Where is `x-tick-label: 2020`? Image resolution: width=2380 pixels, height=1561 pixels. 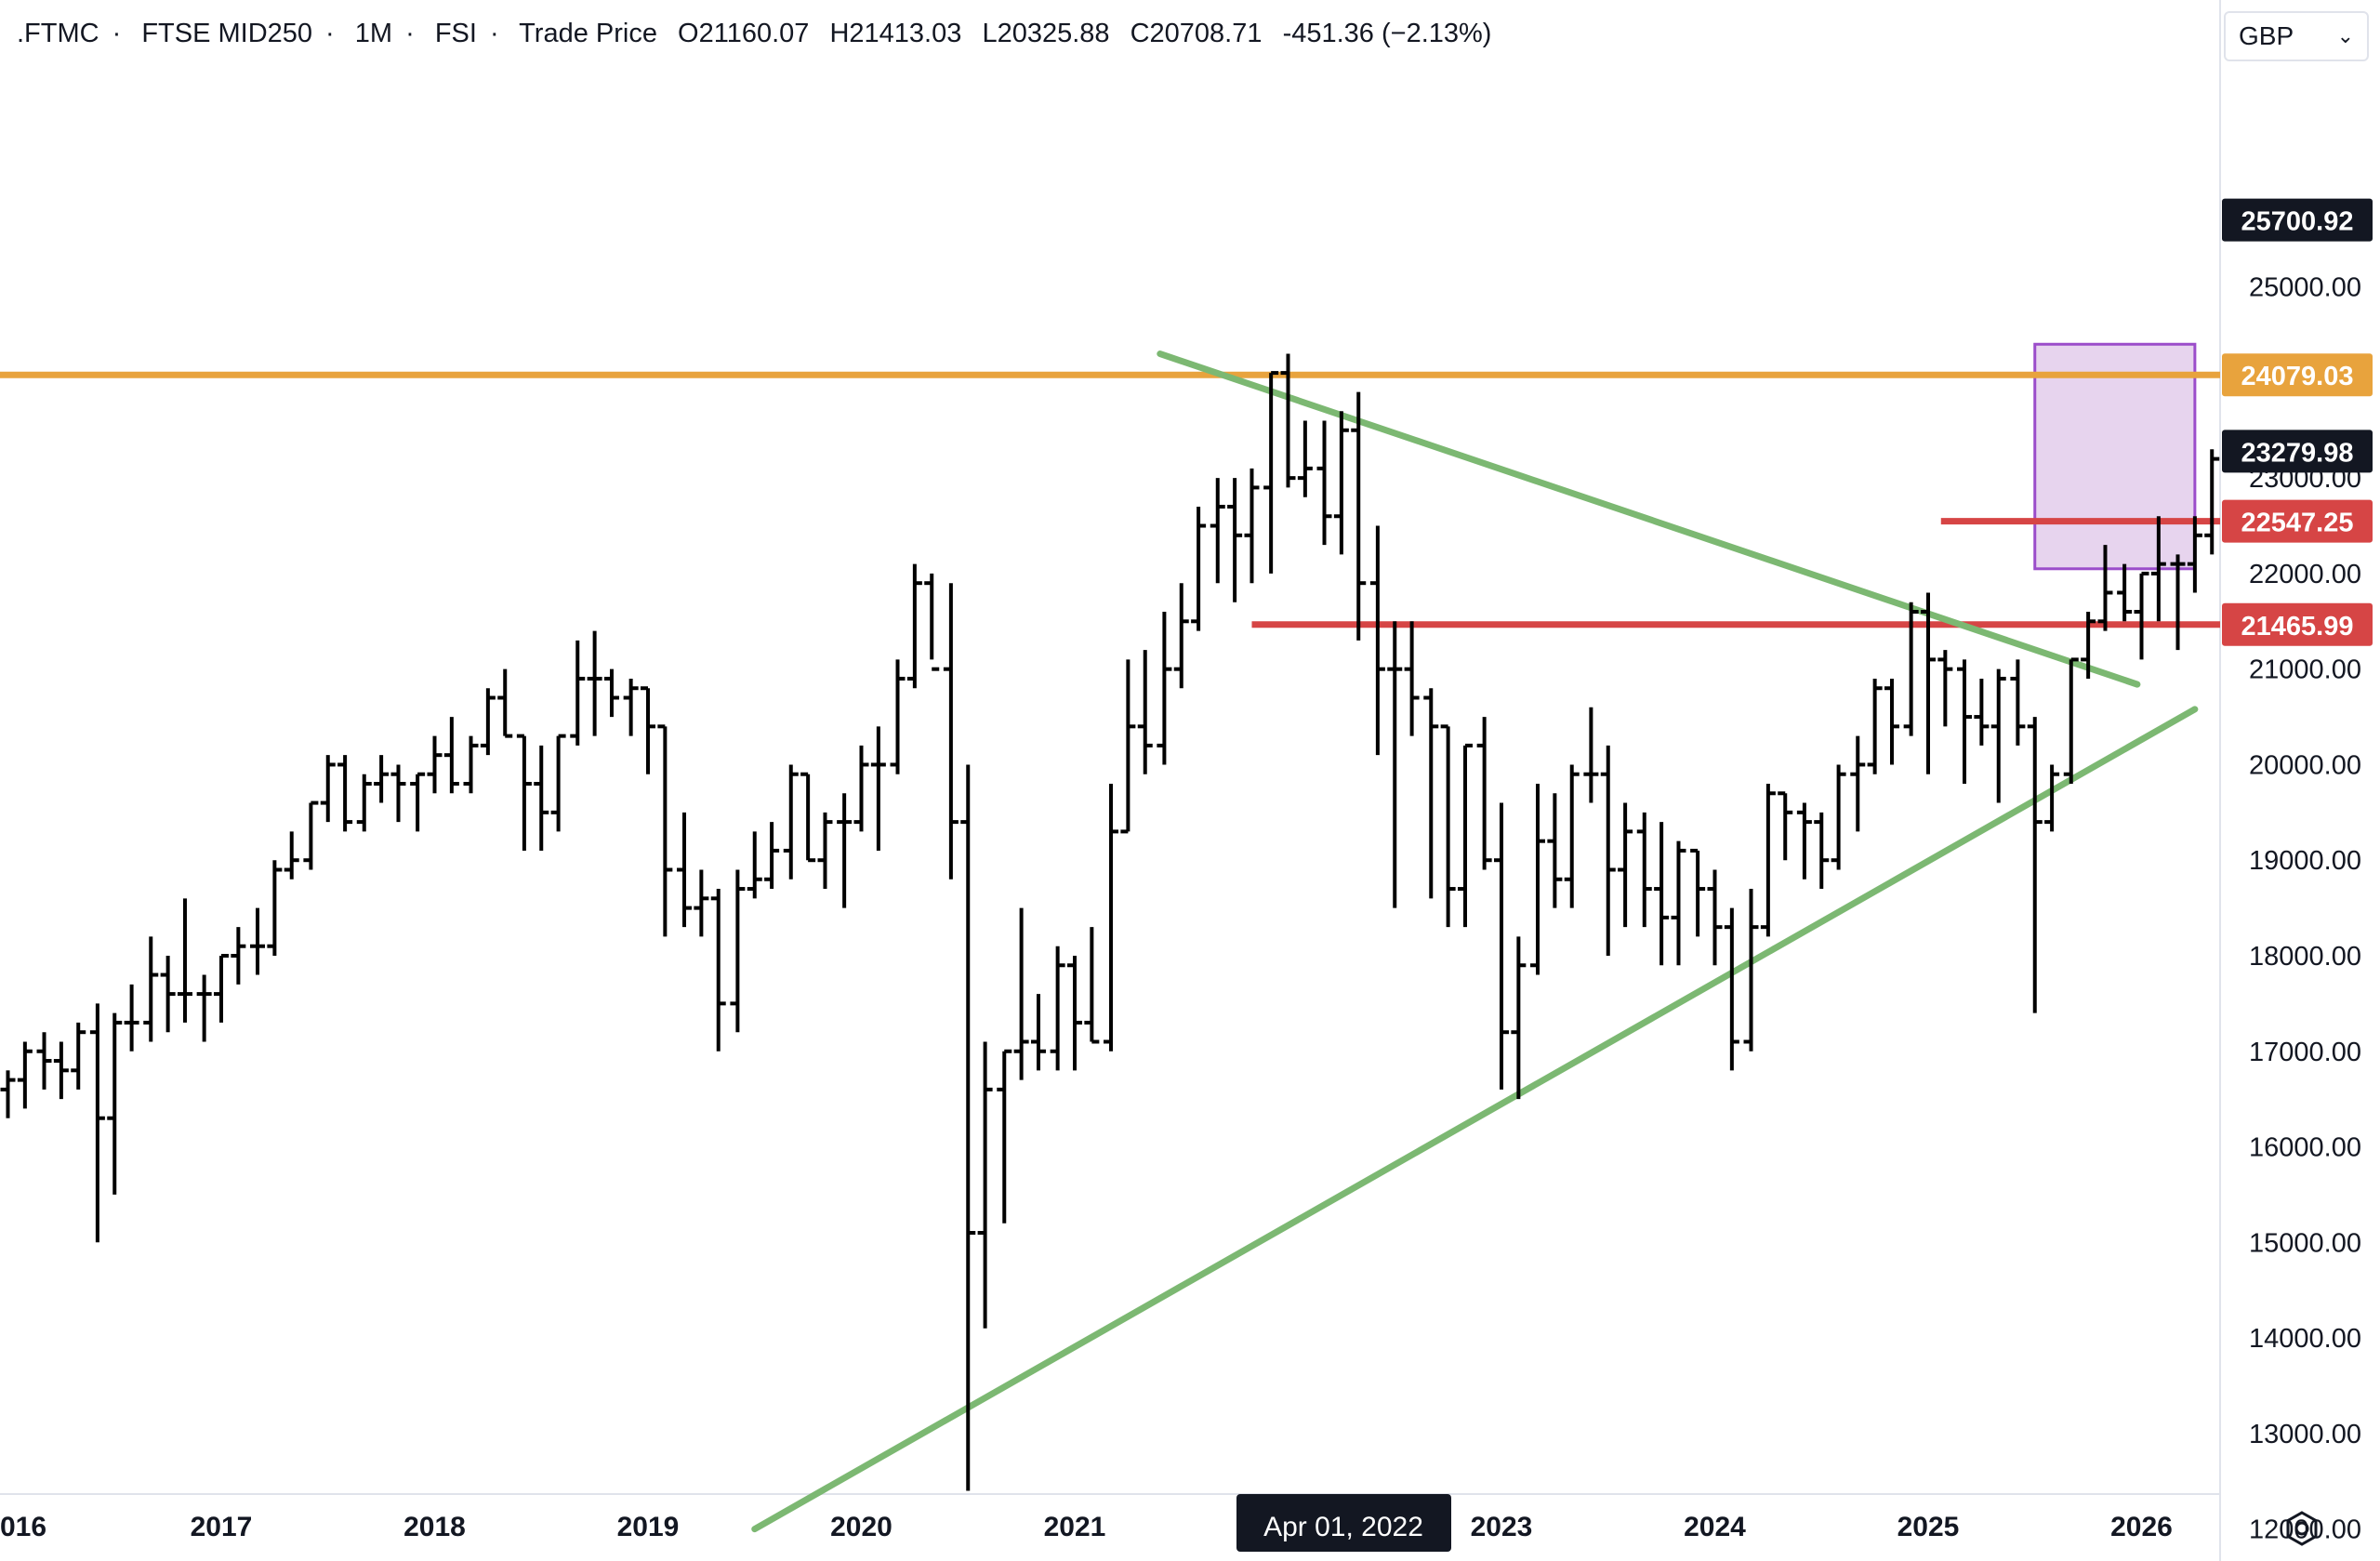 x-tick-label: 2020 is located at coordinates (861, 1527).